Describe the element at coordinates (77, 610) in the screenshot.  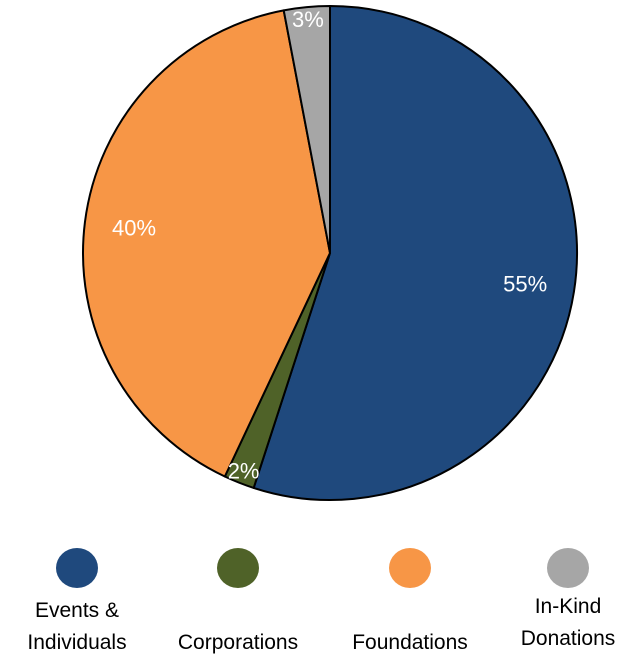
I see `legend-label-events-individuals-line1: Events &` at that location.